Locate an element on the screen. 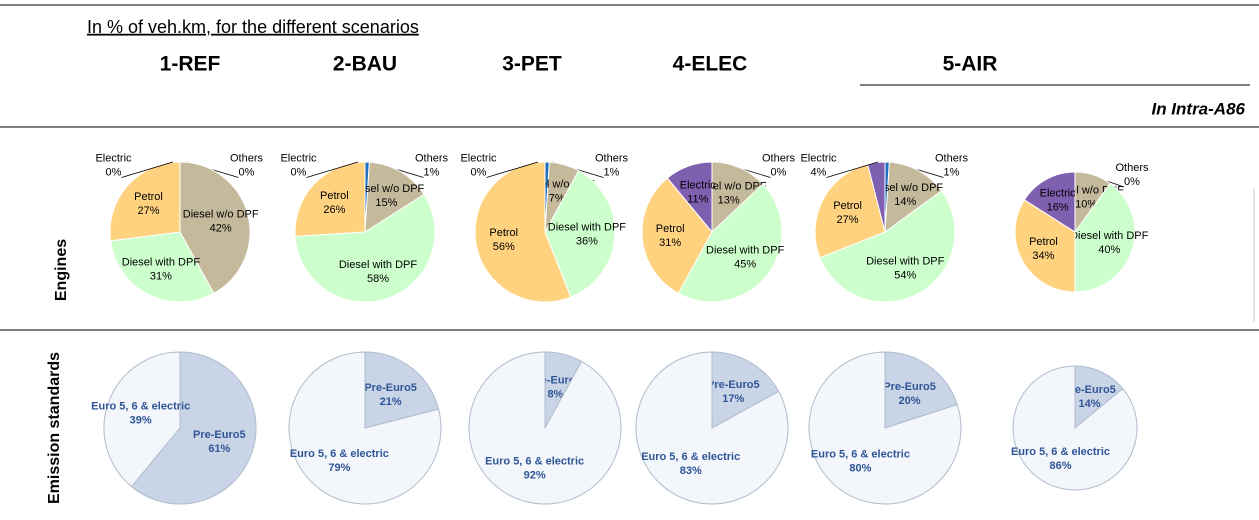  slice-value: 20% is located at coordinates (910, 401).